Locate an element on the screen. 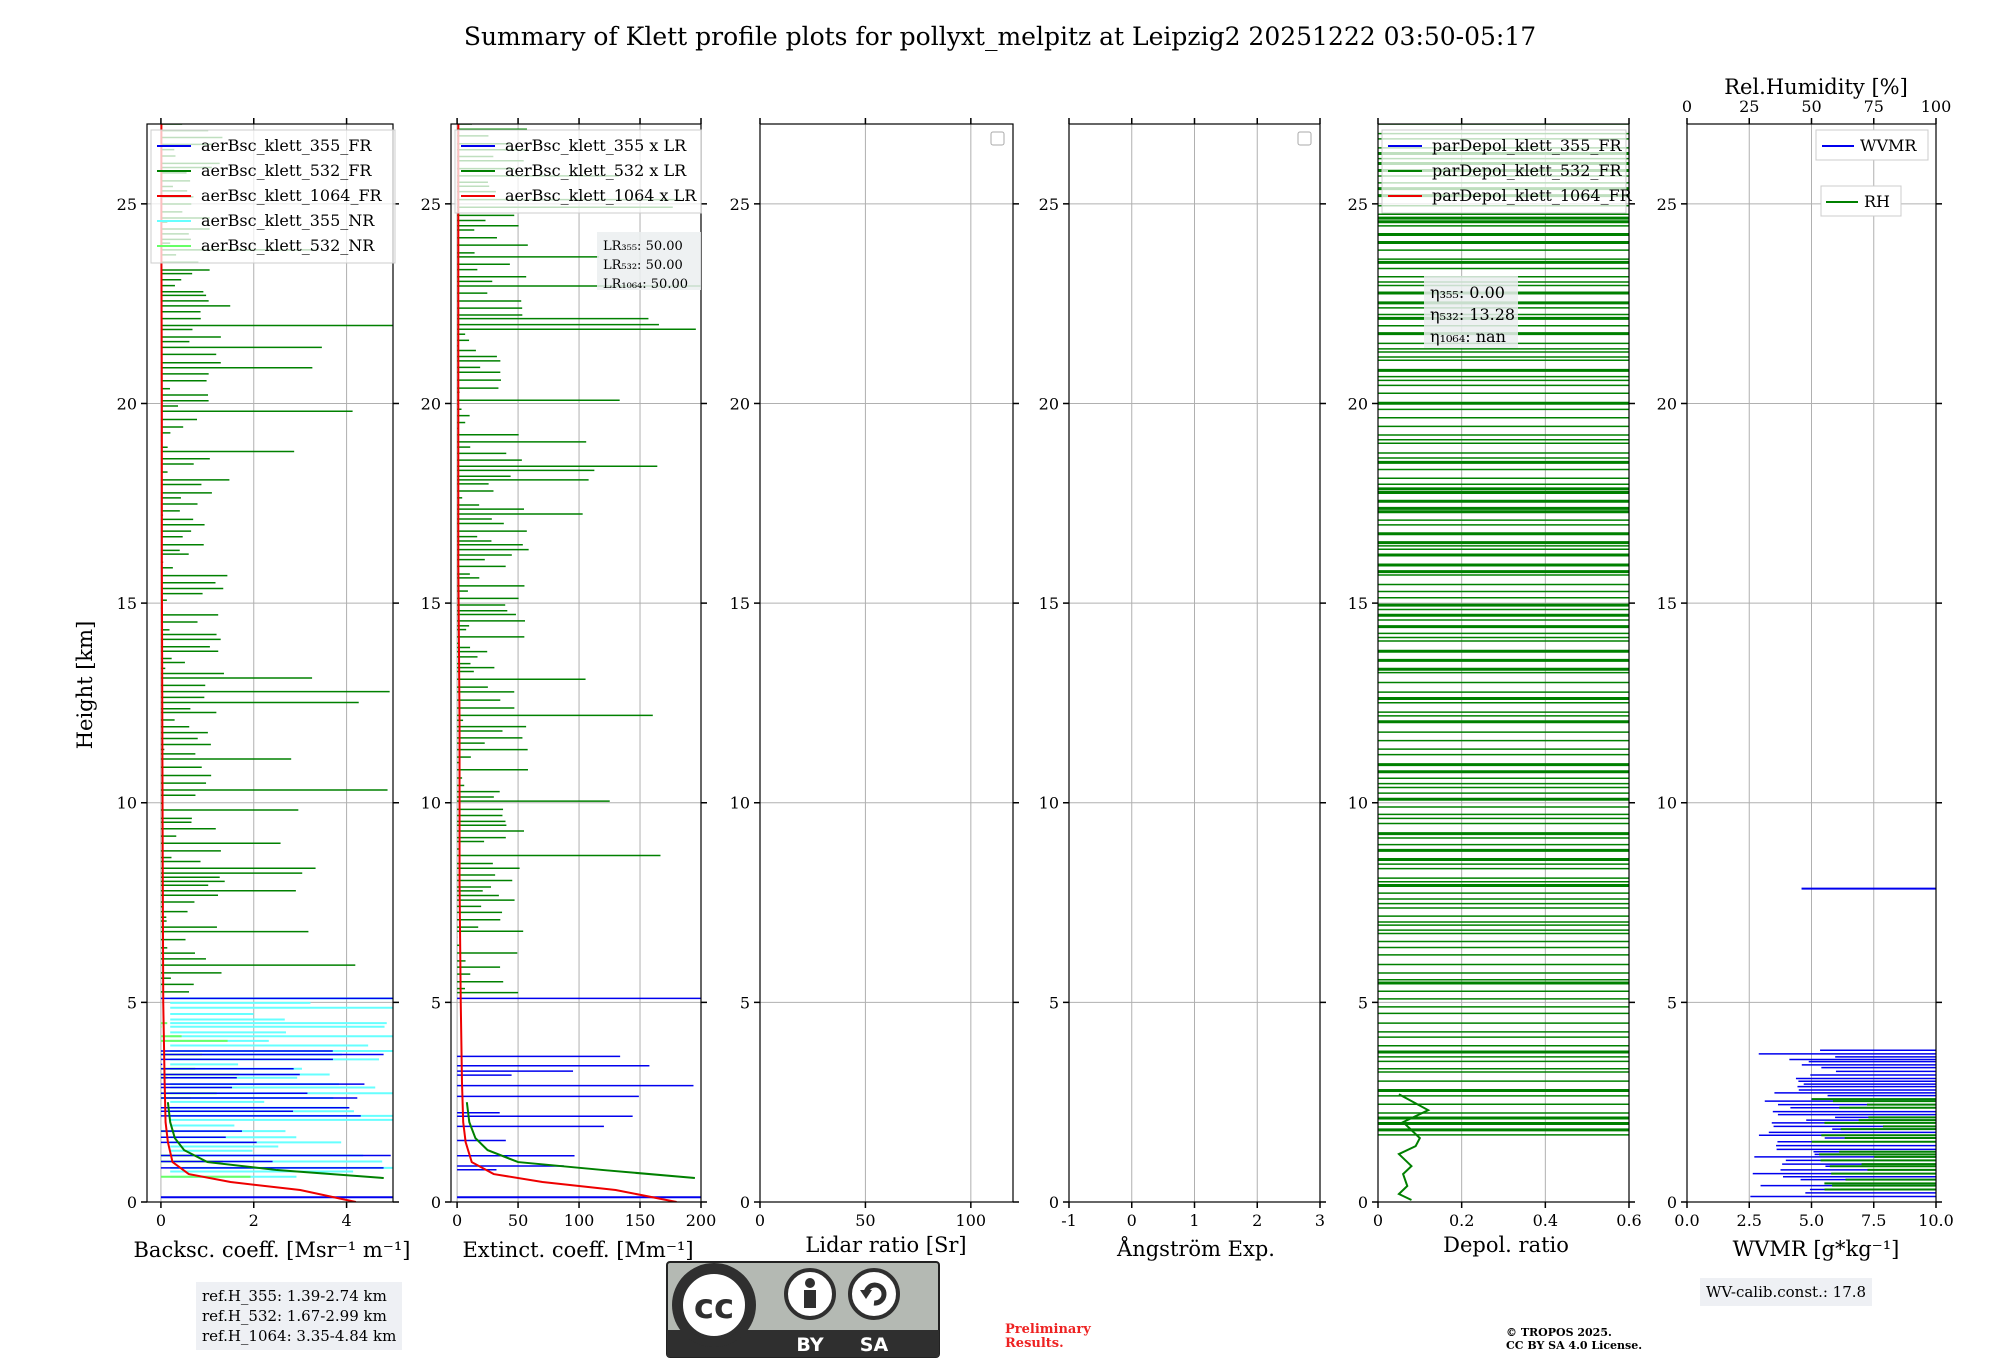 The width and height of the screenshot is (2000, 1360). share-alike-icon is located at coordinates (874, 1294).